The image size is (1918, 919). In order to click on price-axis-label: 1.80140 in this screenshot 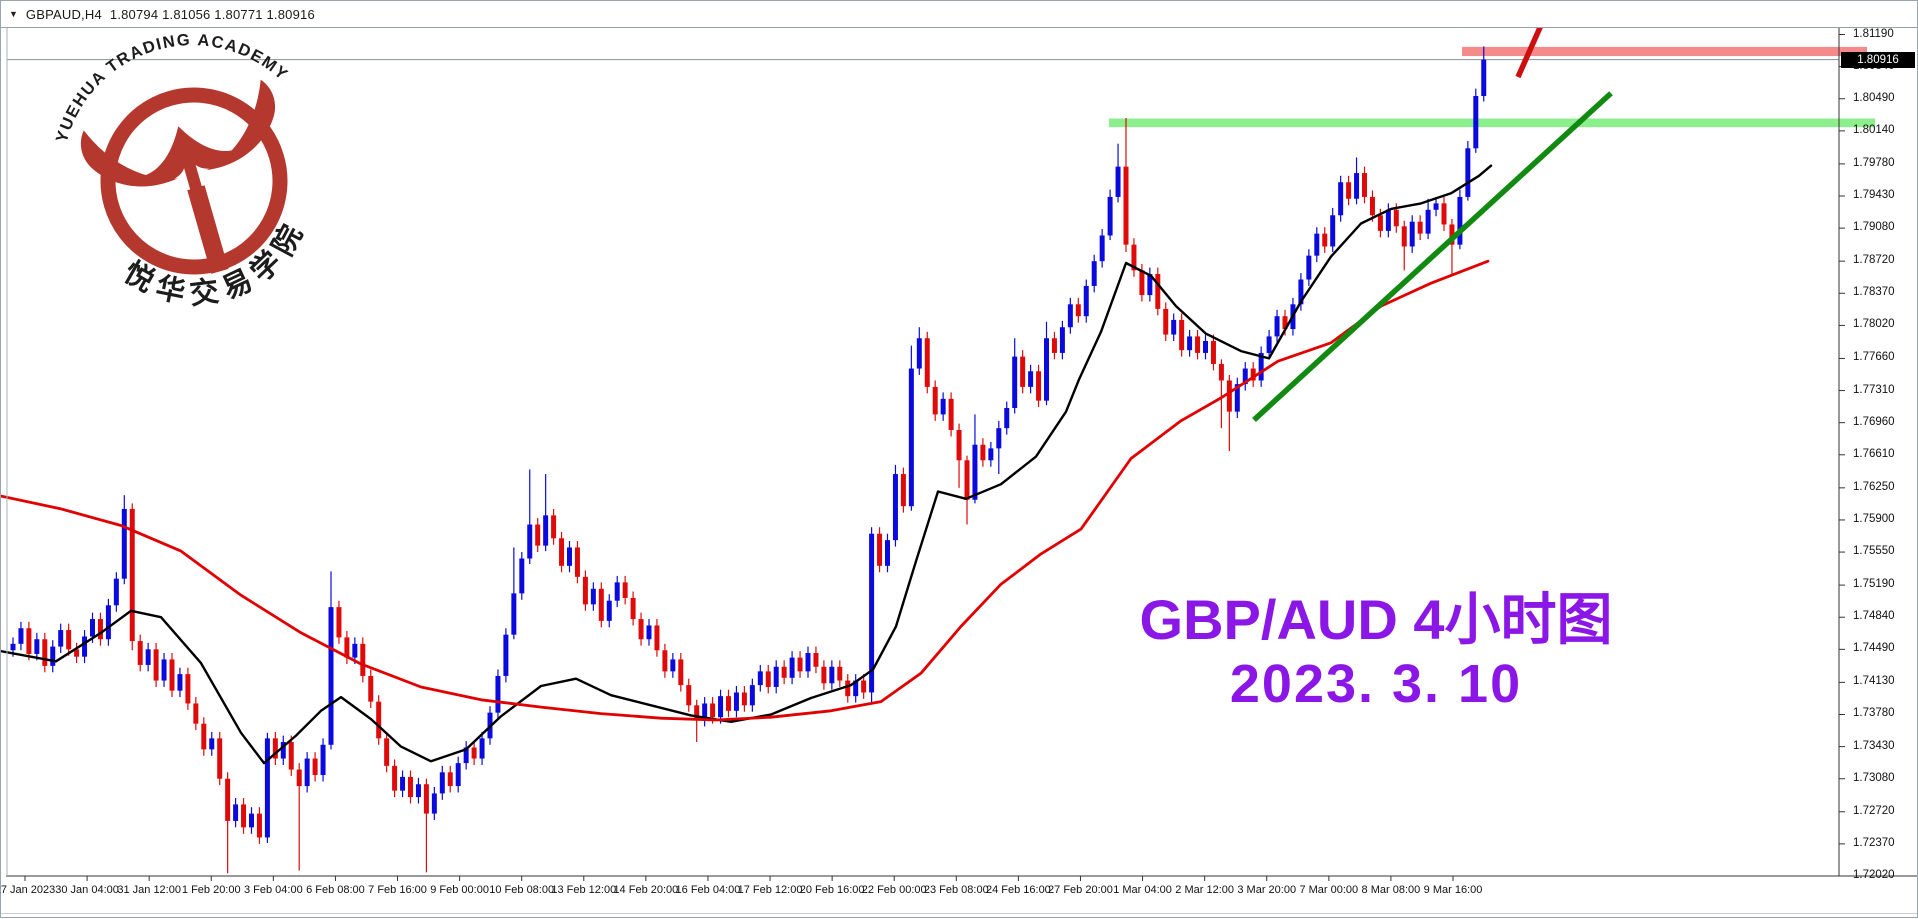, I will do `click(1874, 129)`.